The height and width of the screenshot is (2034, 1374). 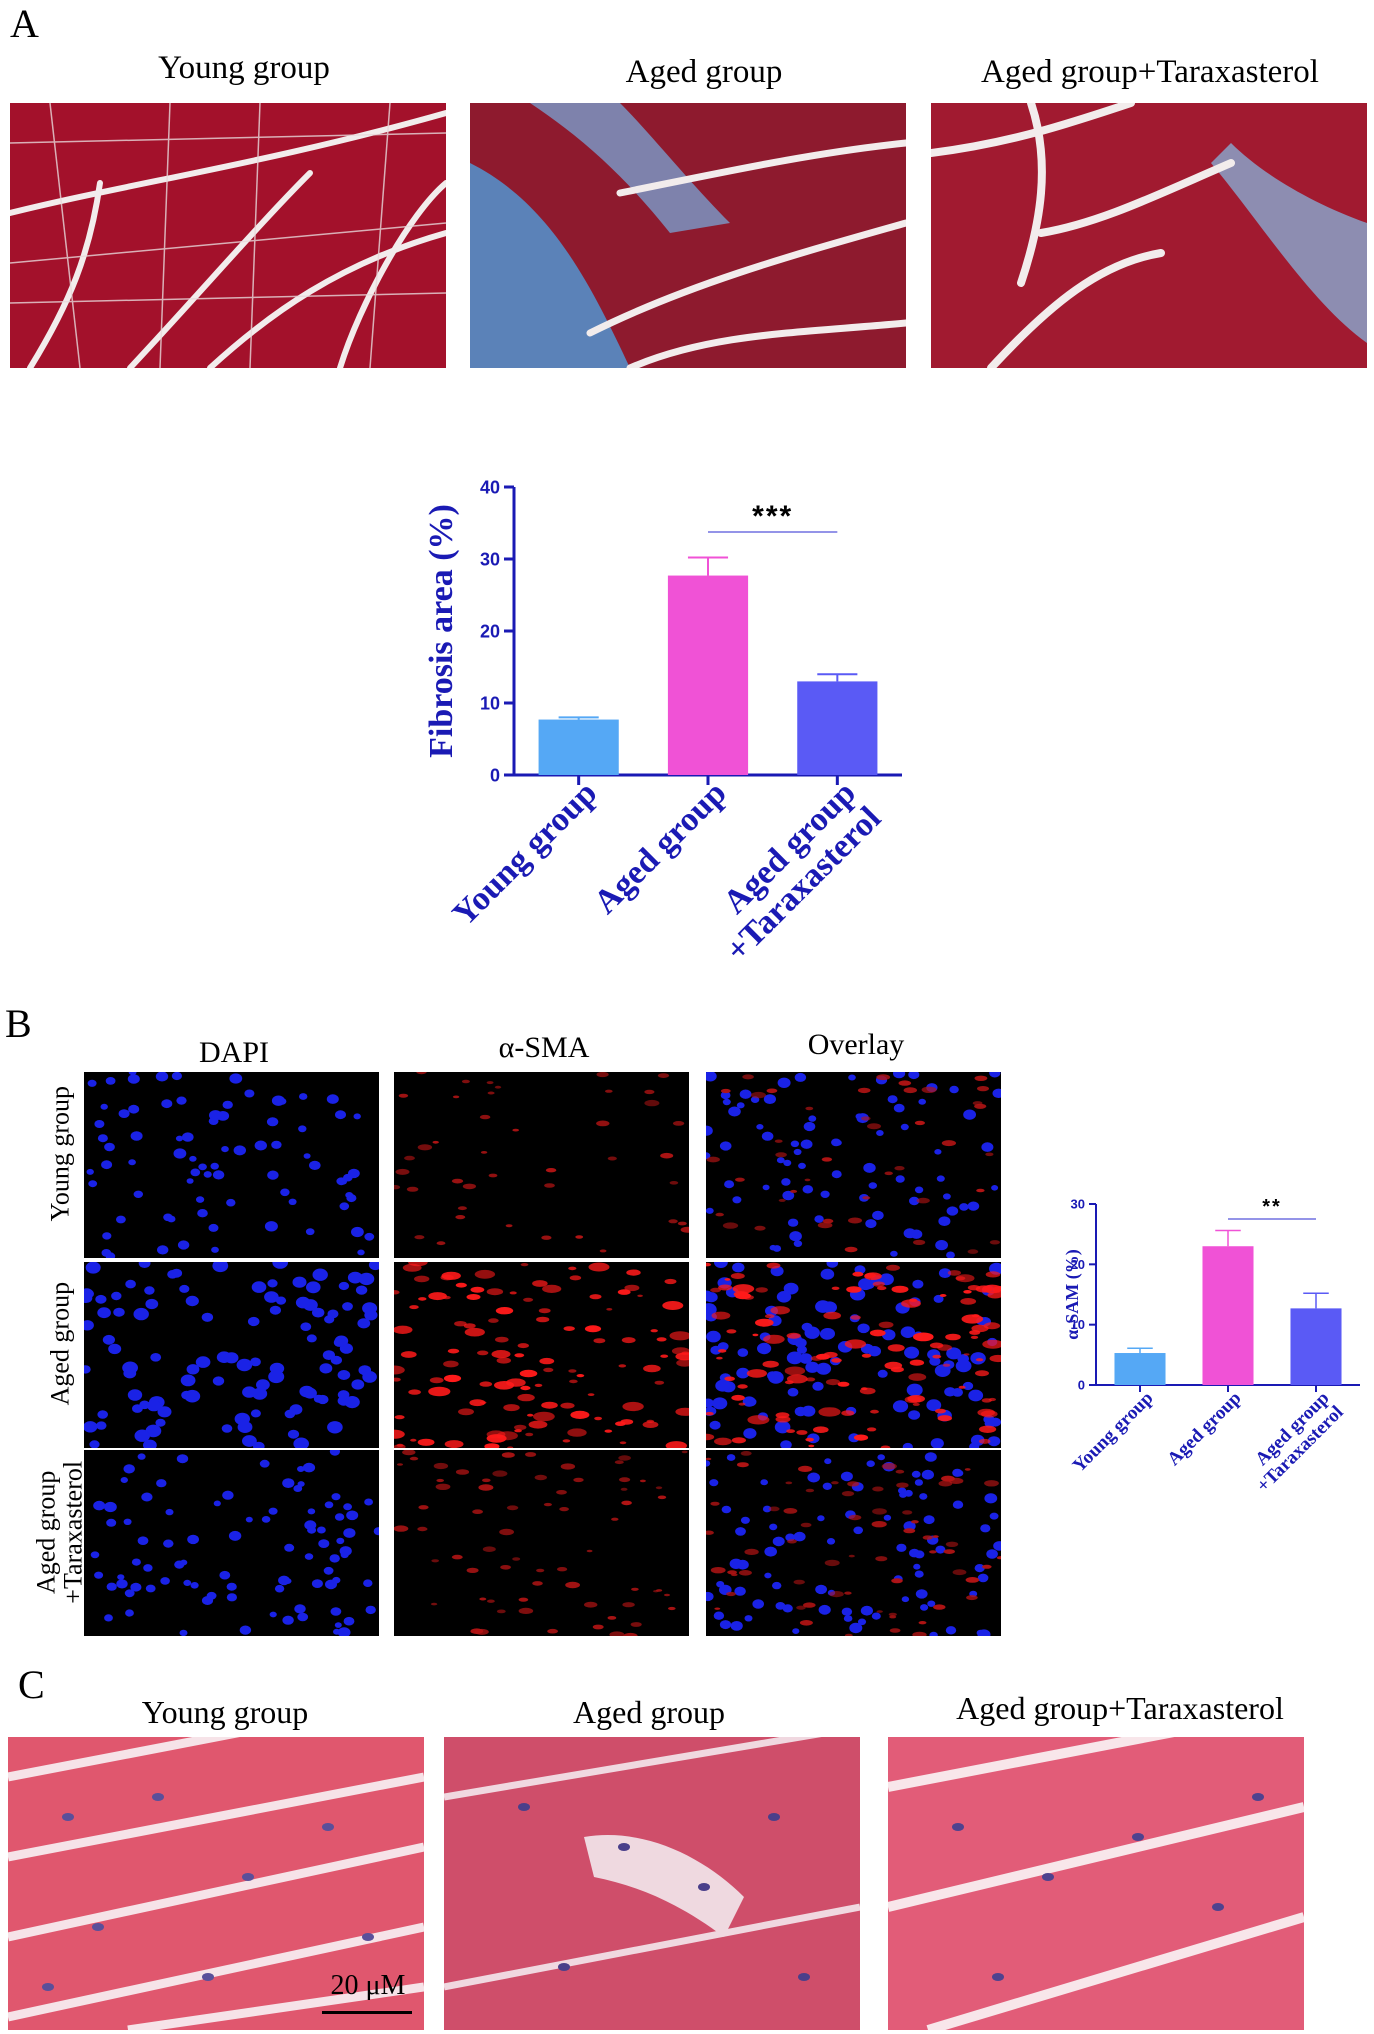 I want to click on panel-b-row-aged: Aged group, so click(x=60, y=1343).